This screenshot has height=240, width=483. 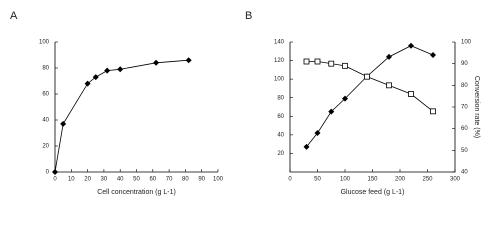 I want to click on panel-label: B, so click(x=248, y=16).